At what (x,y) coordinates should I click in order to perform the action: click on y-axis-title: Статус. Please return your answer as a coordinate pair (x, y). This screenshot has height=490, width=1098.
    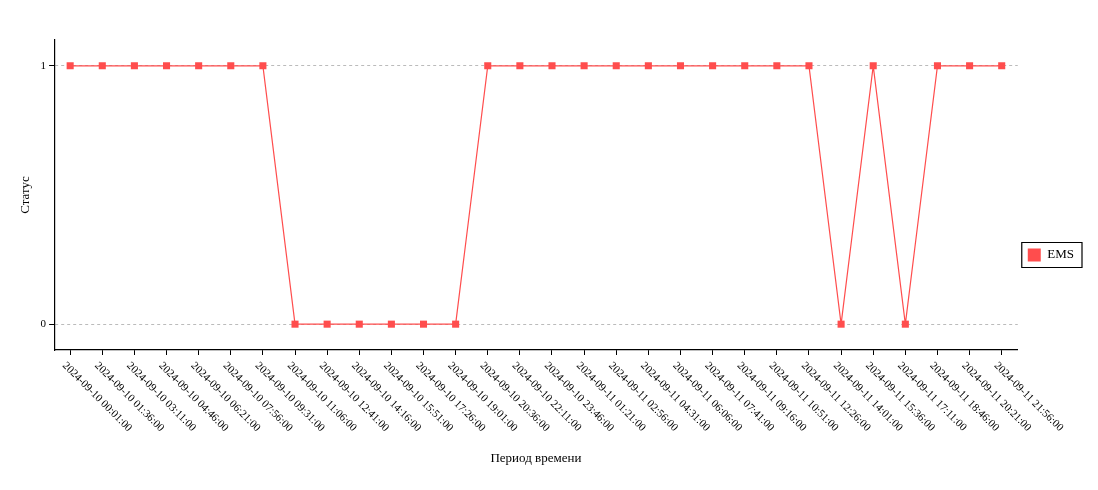
    Looking at the image, I should click on (25, 195).